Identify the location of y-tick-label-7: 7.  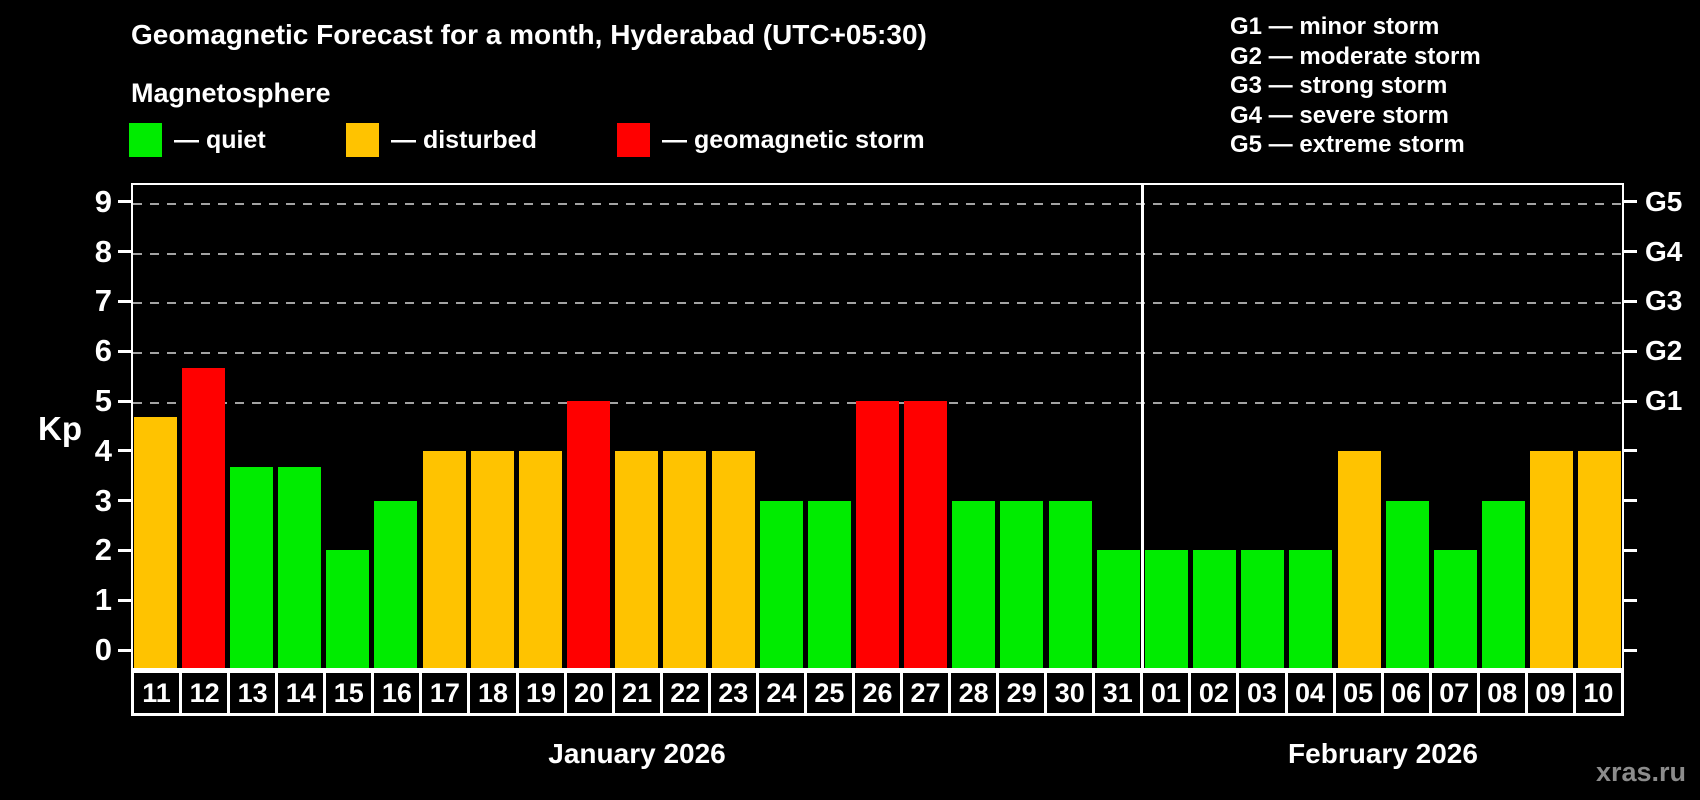
(103, 301).